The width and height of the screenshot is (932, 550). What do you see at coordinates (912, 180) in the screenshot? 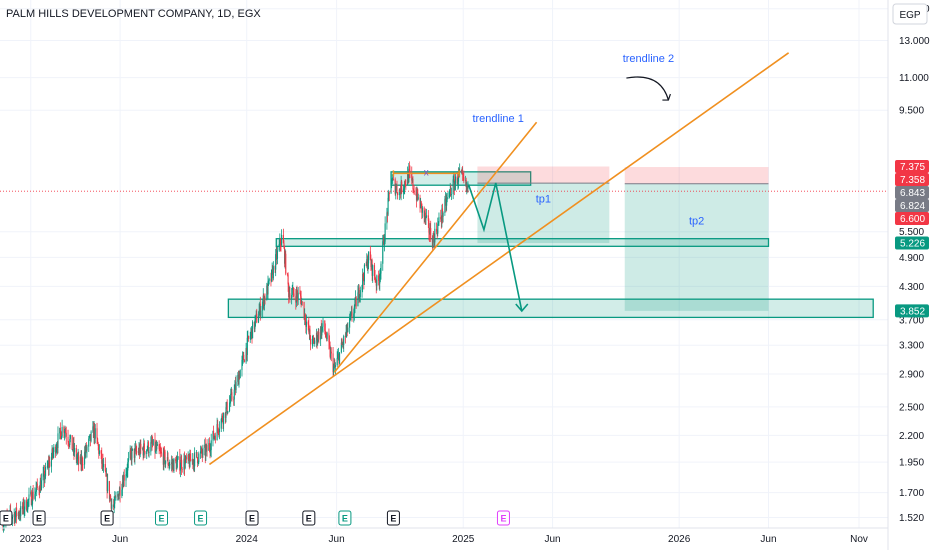
I see `price-tag: 7.358` at bounding box center [912, 180].